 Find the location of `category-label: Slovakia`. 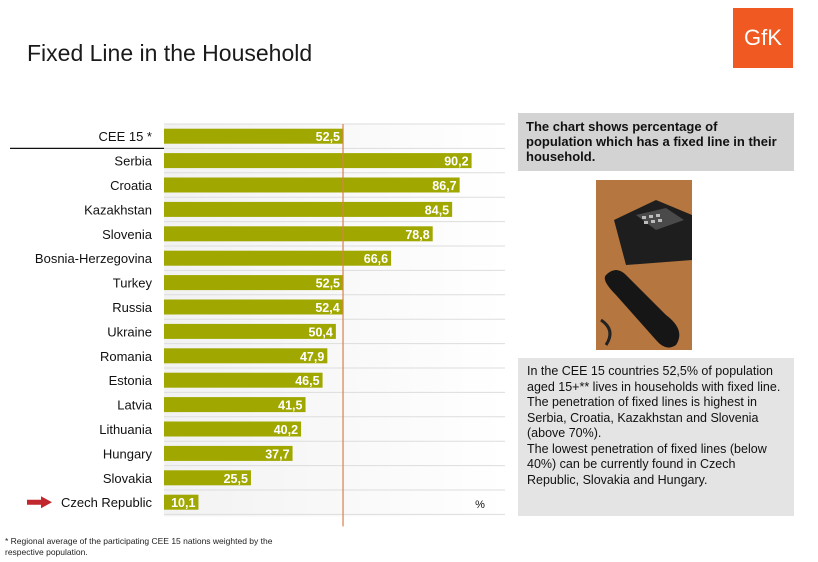

category-label: Slovakia is located at coordinates (128, 478).